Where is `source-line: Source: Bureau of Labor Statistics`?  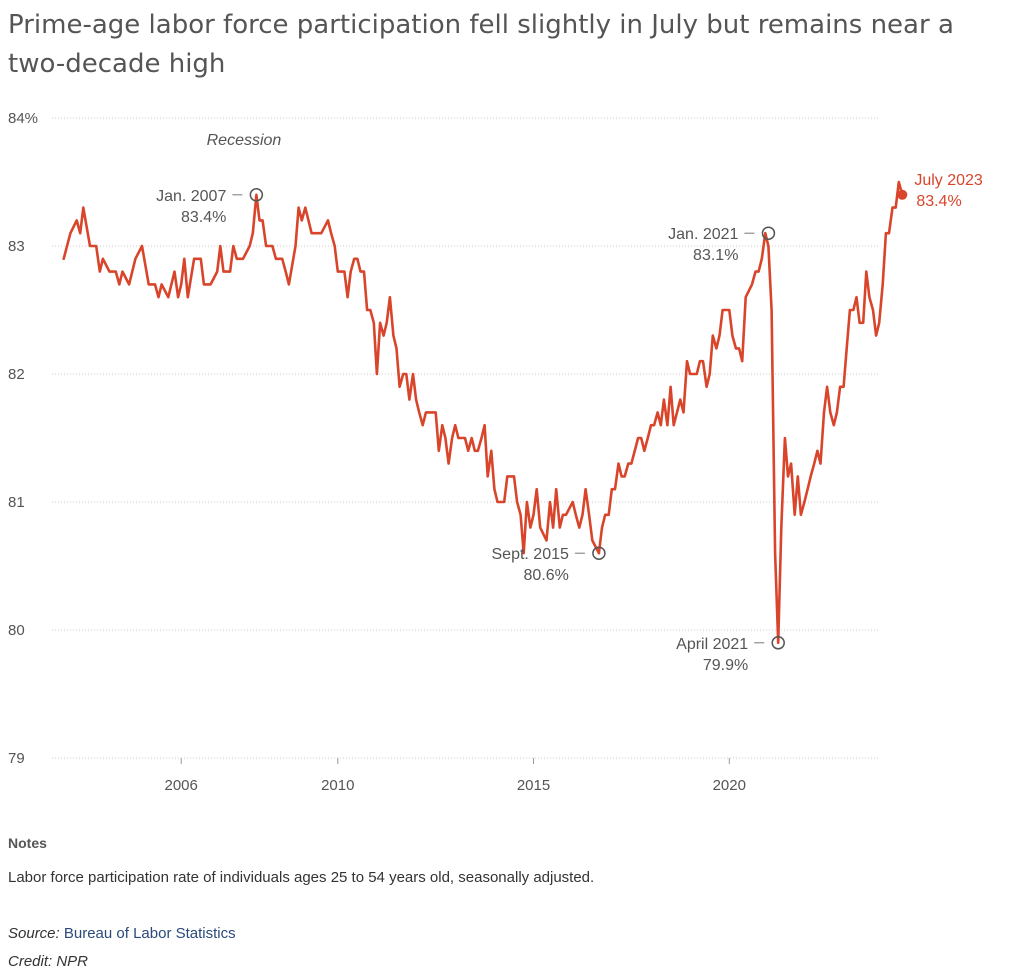
source-line: Source: Bureau of Labor Statistics is located at coordinates (122, 933).